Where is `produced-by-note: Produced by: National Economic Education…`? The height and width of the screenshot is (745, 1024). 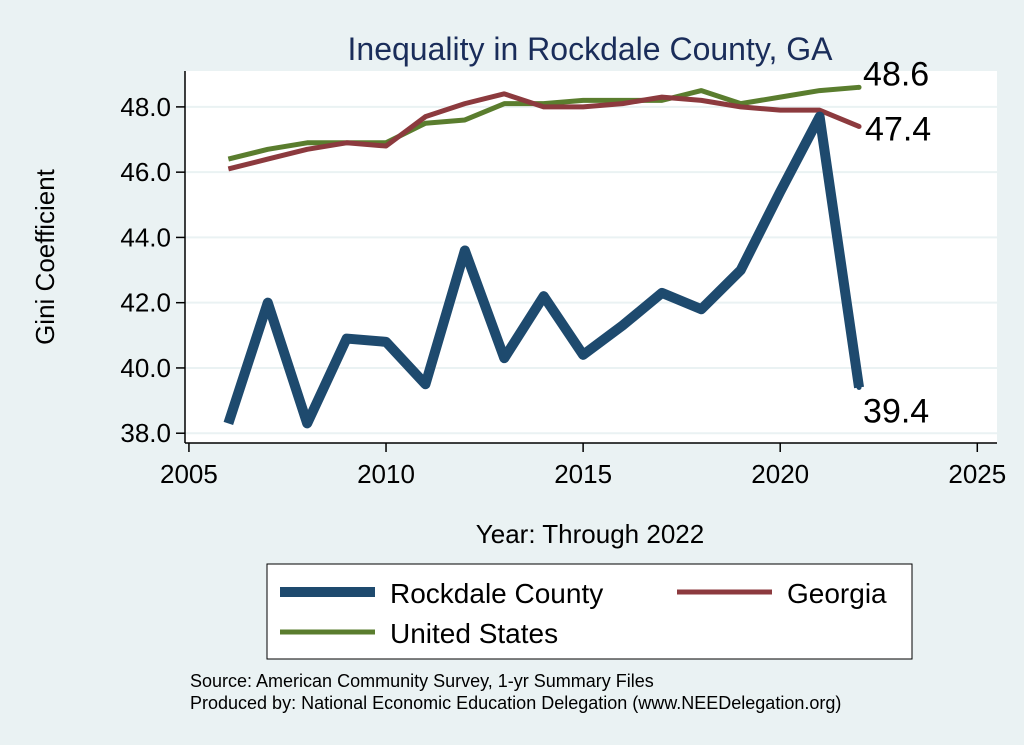 produced-by-note: Produced by: National Economic Education… is located at coordinates (515, 703).